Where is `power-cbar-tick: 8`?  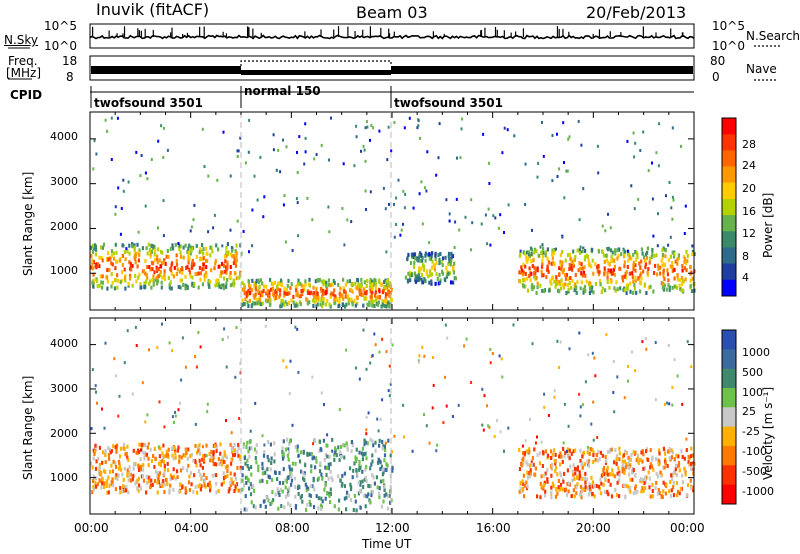
power-cbar-tick: 8 is located at coordinates (745, 256).